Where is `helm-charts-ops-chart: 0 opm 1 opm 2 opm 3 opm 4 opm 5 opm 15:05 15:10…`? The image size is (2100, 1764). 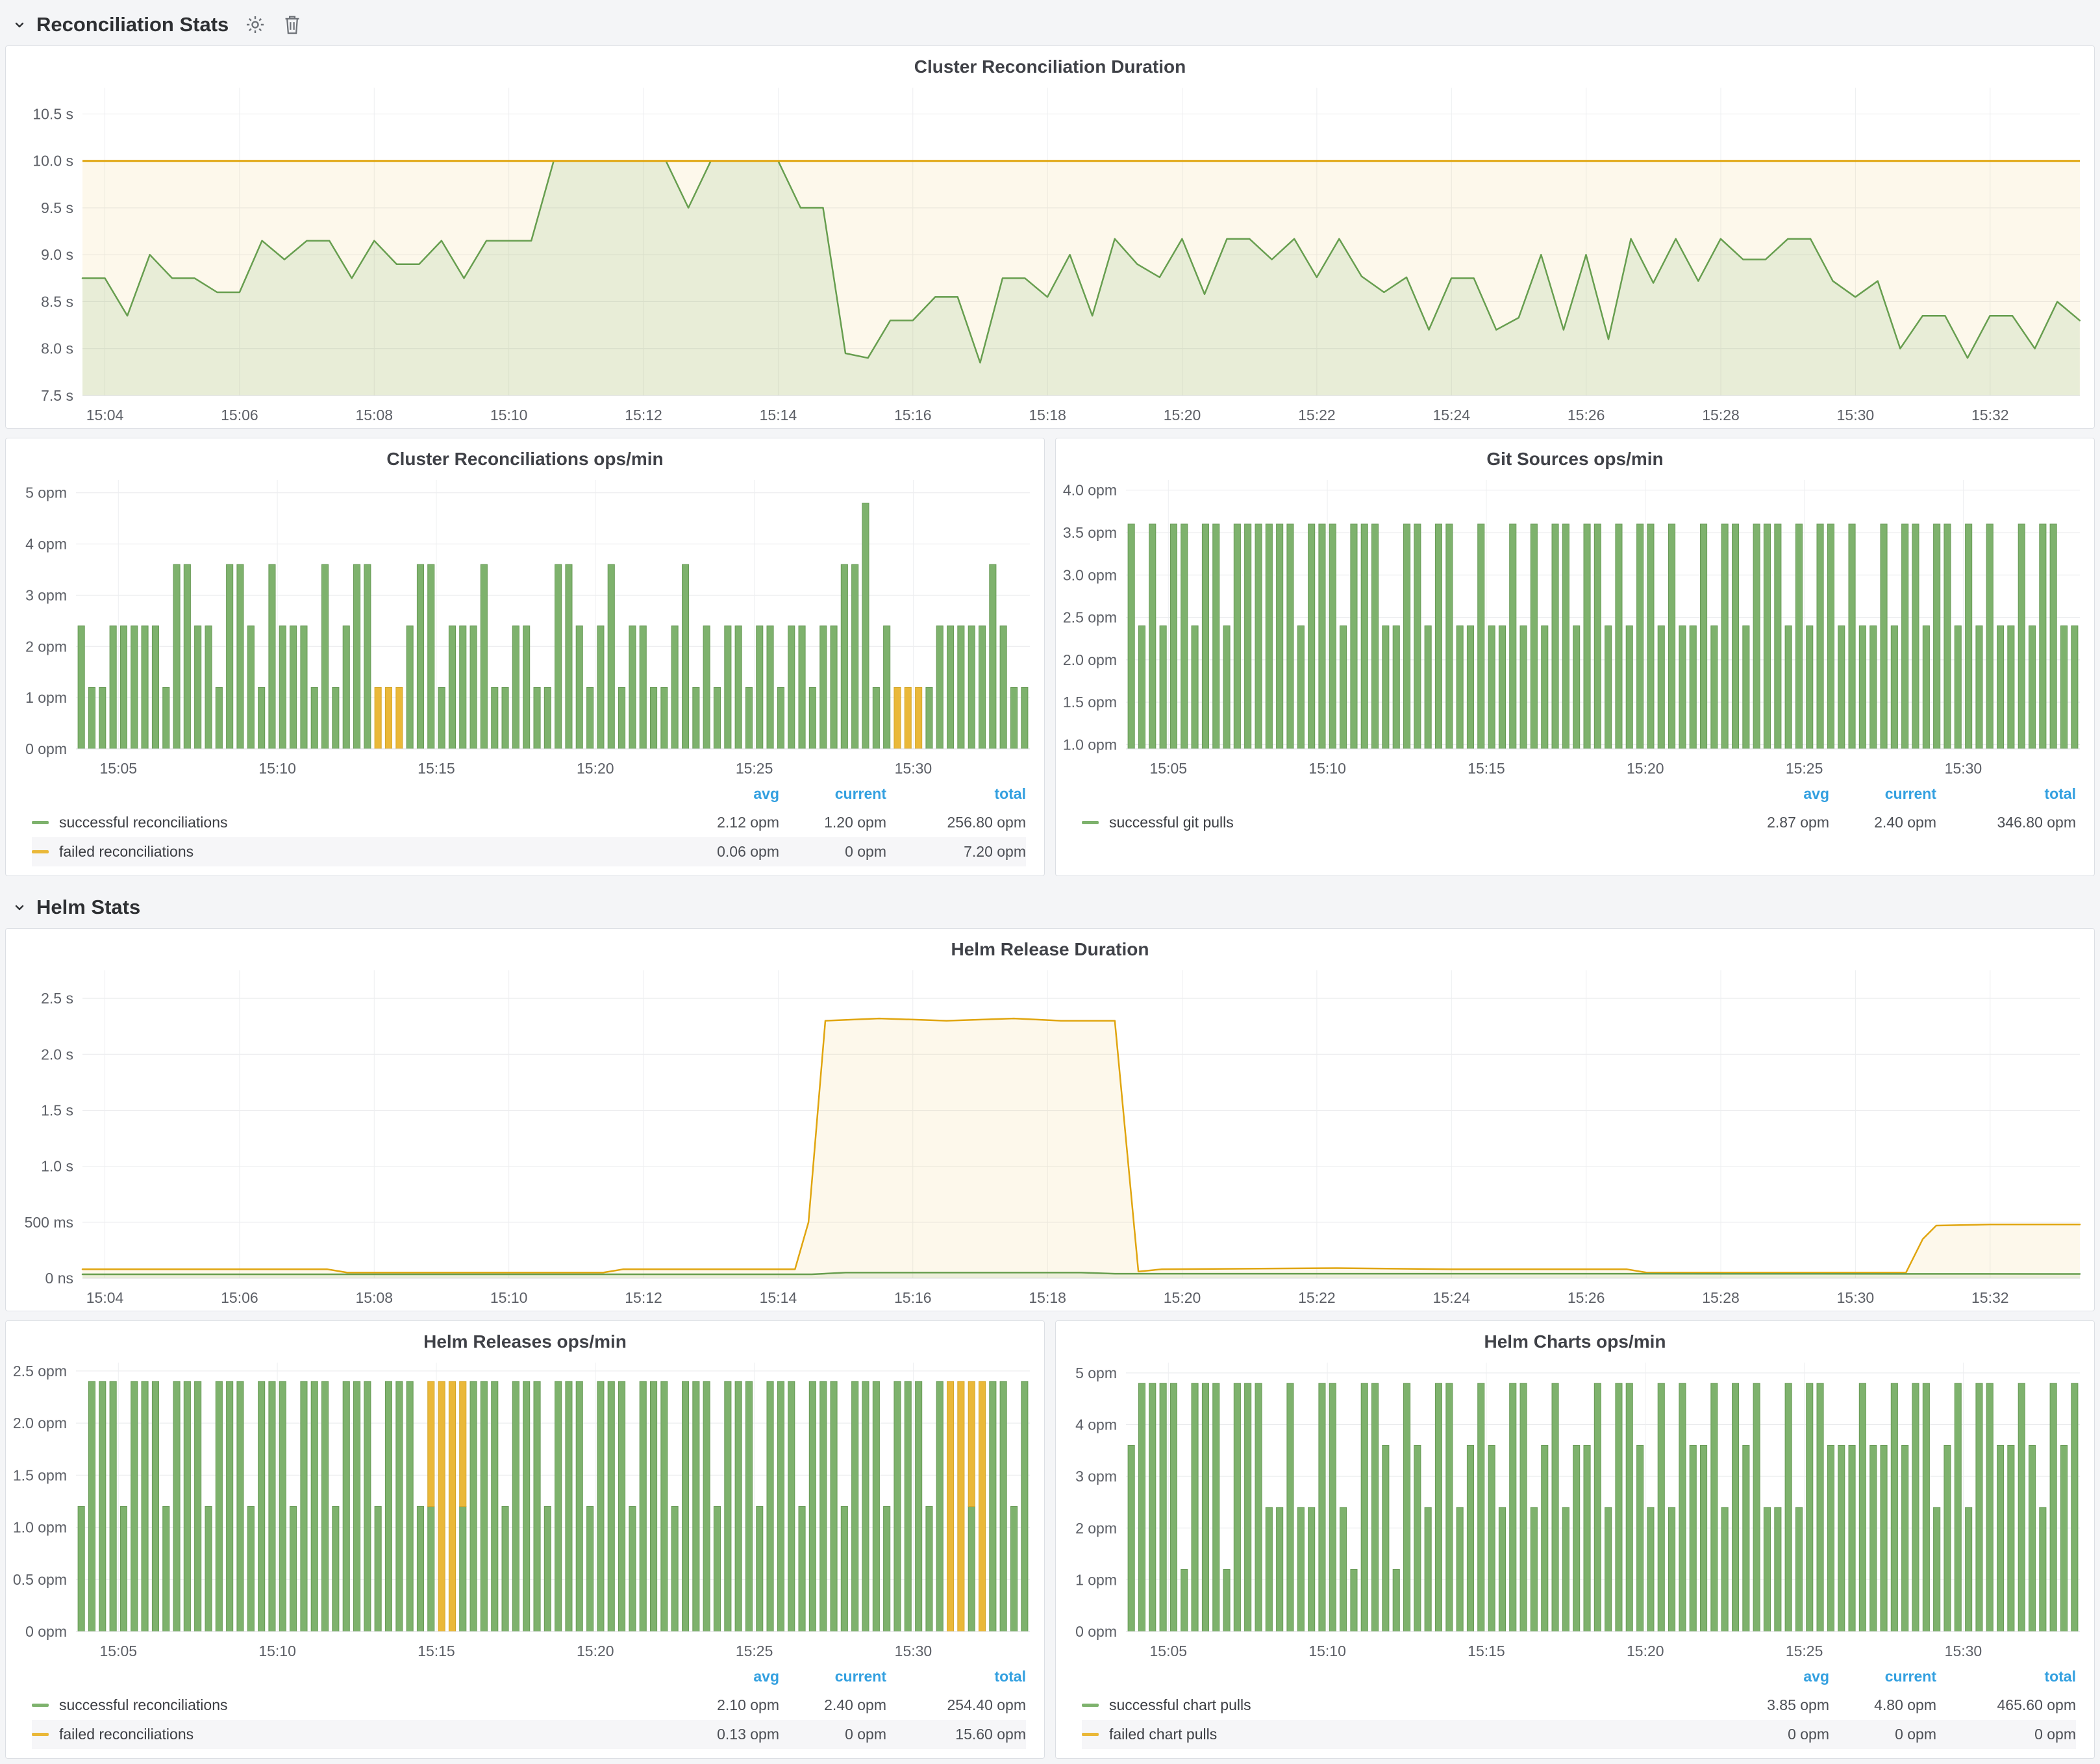
helm-charts-ops-chart: 0 opm 1 opm 2 opm 3 opm 4 opm 5 opm 15:05 15:10… is located at coordinates (1574, 1509).